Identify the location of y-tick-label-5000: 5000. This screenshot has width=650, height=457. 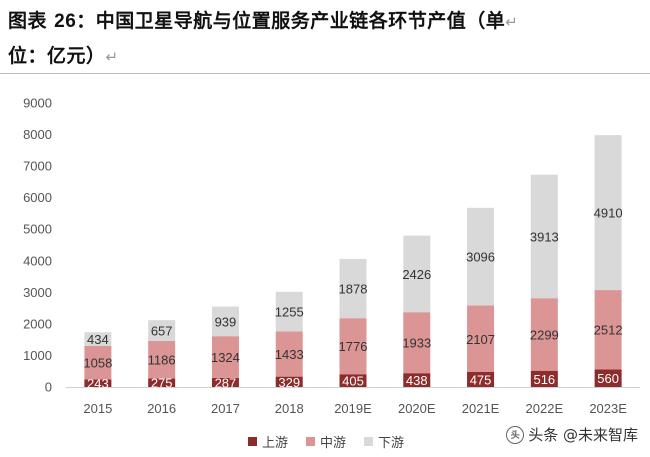
(37, 229).